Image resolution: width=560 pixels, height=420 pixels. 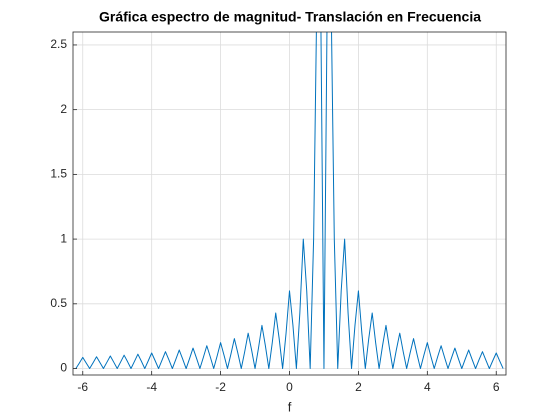 I want to click on y-tick-label: 2, so click(x=63, y=109).